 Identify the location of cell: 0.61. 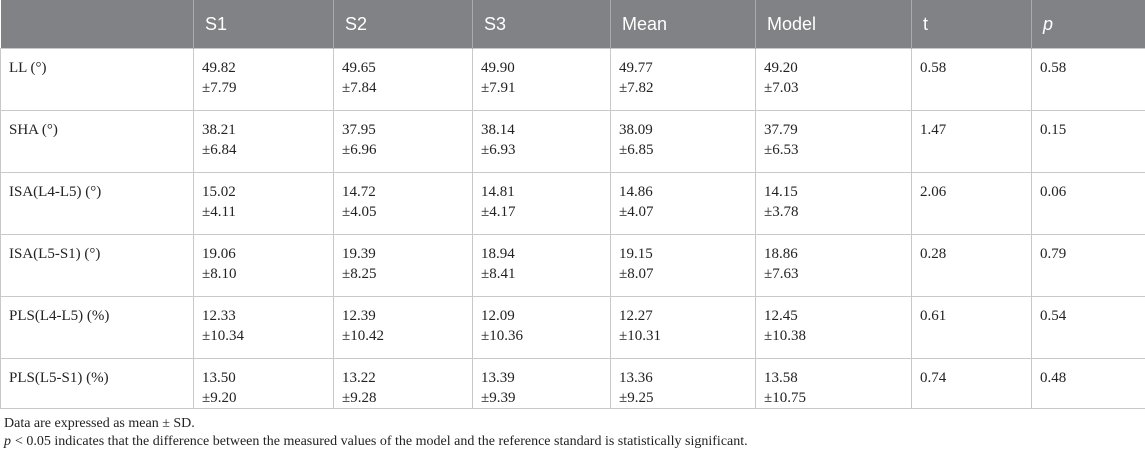
(972, 328).